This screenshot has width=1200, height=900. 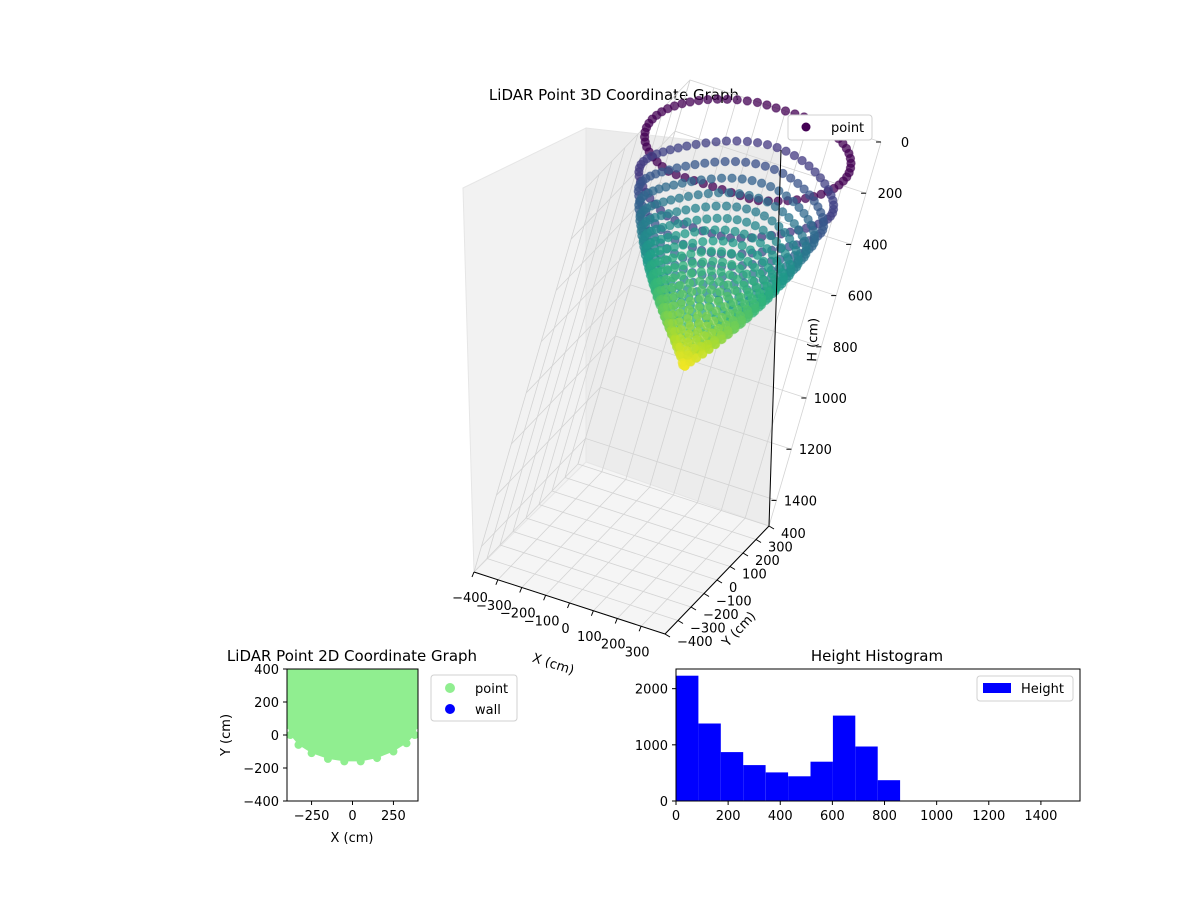 I want to click on x-tick-label-histogram: 1400, so click(x=1040, y=816).